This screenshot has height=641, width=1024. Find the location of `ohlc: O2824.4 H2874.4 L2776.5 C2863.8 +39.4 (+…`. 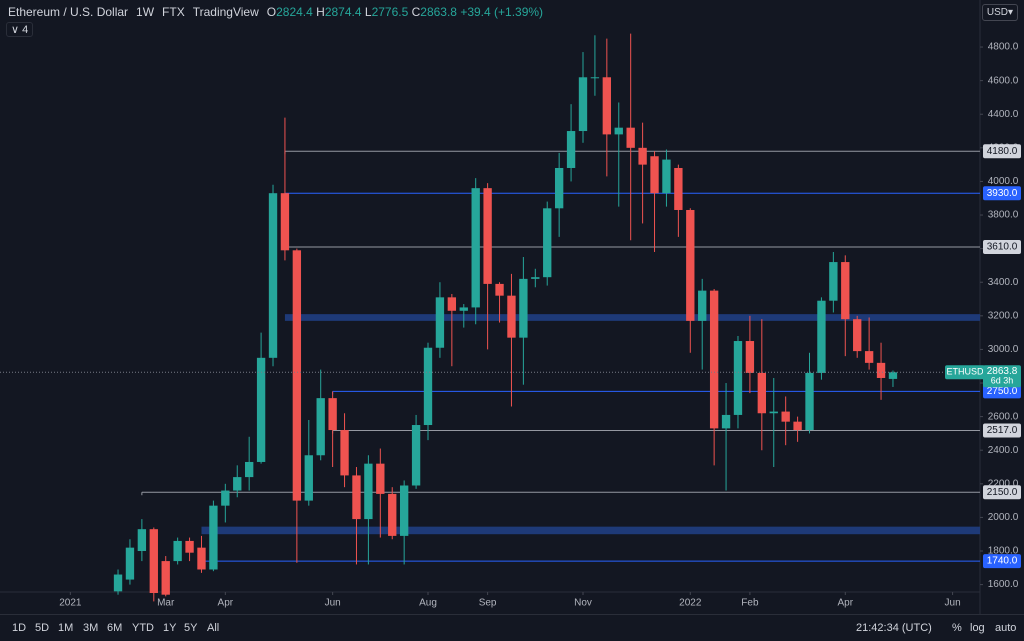

ohlc: O2824.4 H2874.4 L2776.5 C2863.8 +39.4 (+… is located at coordinates (405, 12).